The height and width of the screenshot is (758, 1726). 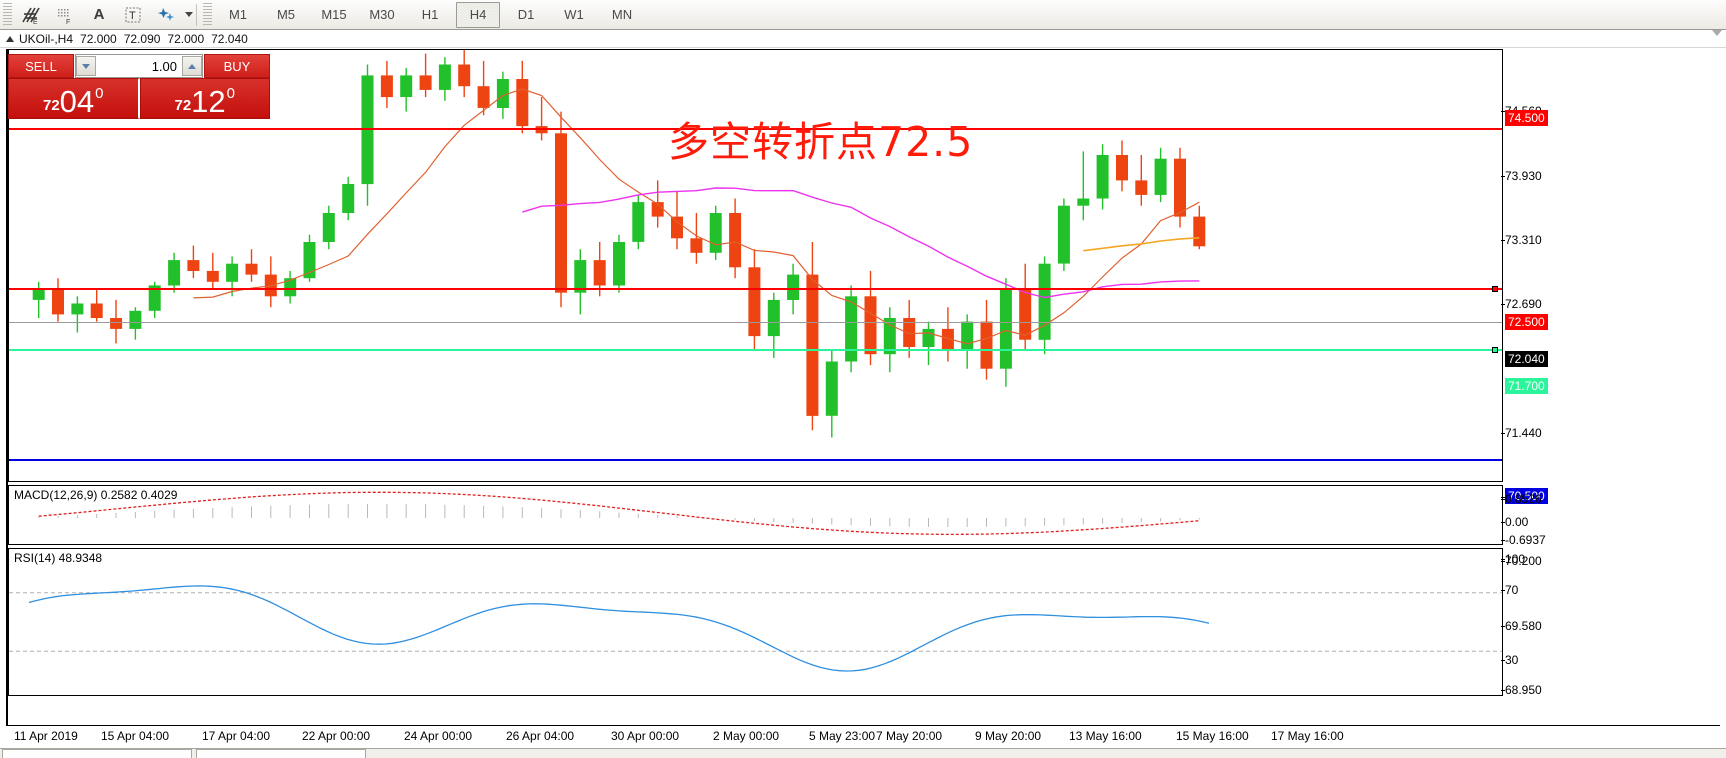 I want to click on rsi-tick-2: 30, so click(x=1509, y=660).